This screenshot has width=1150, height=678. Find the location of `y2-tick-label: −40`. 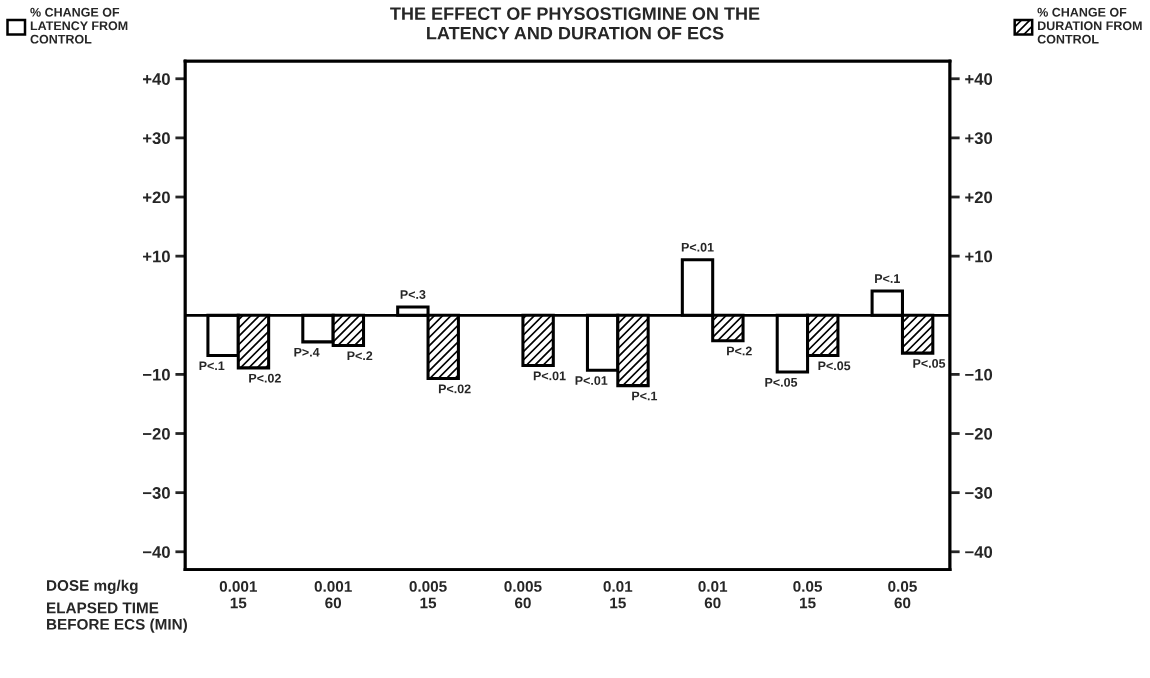

y2-tick-label: −40 is located at coordinates (979, 552).